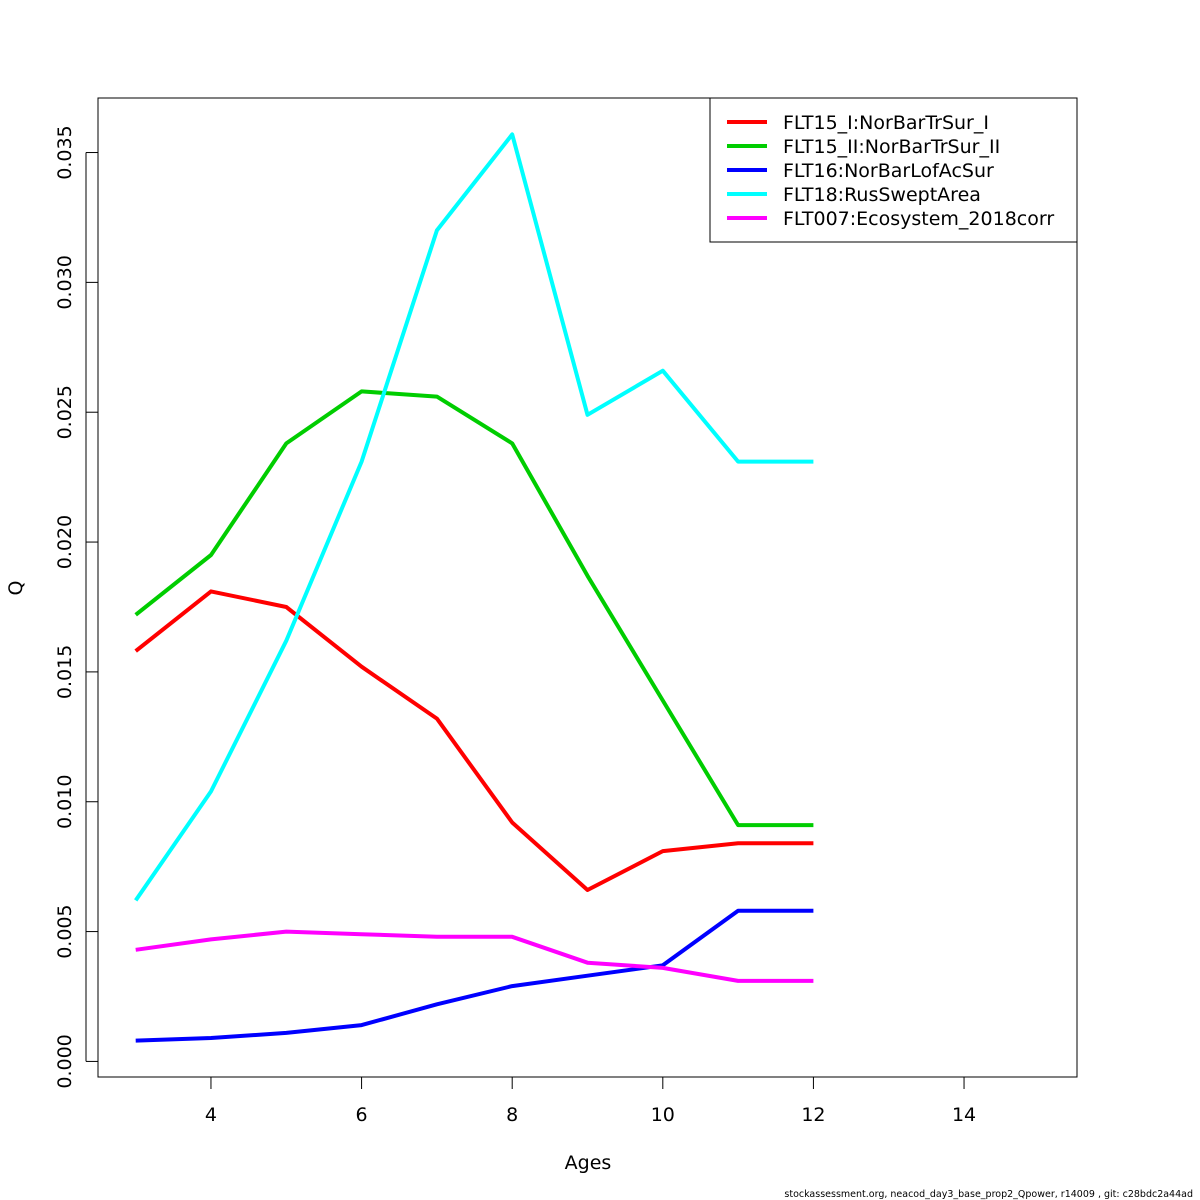 This screenshot has height=1200, width=1200. What do you see at coordinates (65, 931) in the screenshot?
I see `y-tick-label: 0.005` at bounding box center [65, 931].